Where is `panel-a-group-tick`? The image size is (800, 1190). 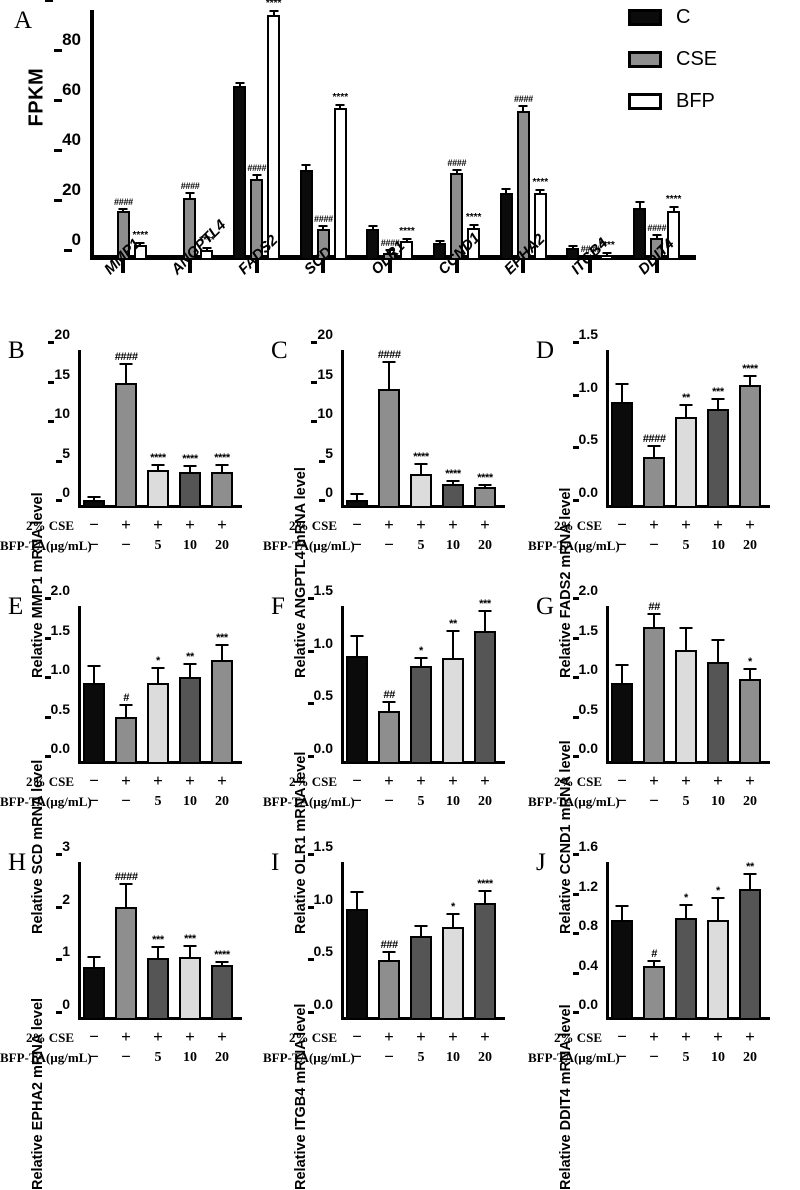 panel-a-group-tick is located at coordinates (456, 266).